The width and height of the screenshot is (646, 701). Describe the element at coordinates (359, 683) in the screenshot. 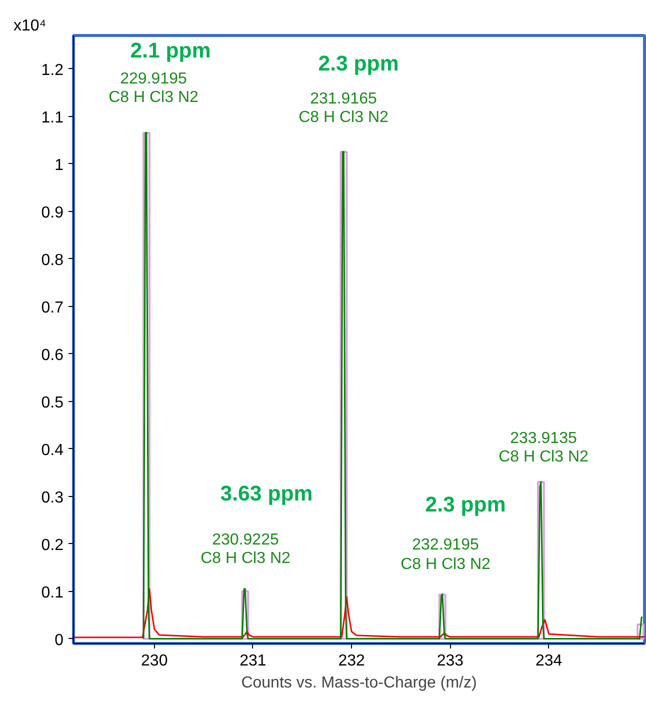

I see `x-axis-title: Counts vs. Mass-to-Charge (m/z)` at that location.